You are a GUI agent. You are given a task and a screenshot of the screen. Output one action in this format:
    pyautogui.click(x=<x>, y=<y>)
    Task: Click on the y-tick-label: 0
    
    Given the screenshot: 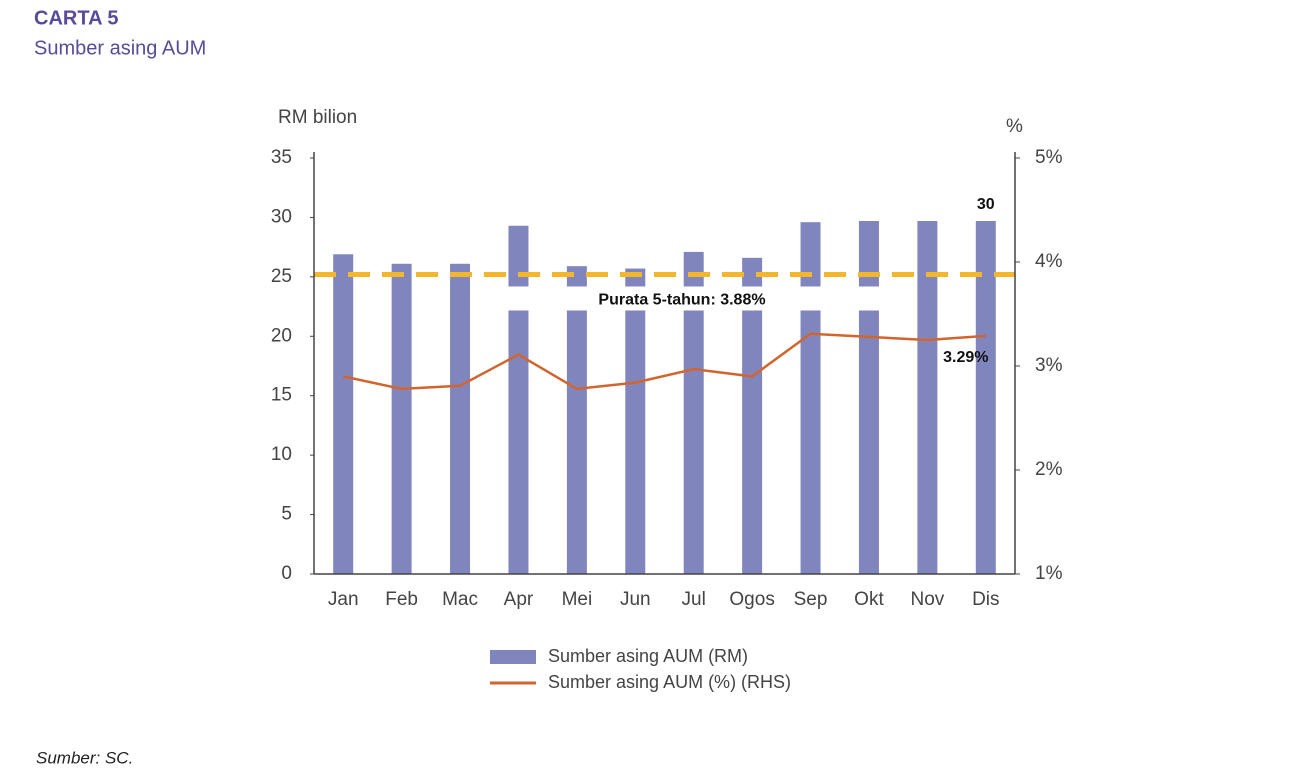 What is the action you would take?
    pyautogui.click(x=286, y=573)
    